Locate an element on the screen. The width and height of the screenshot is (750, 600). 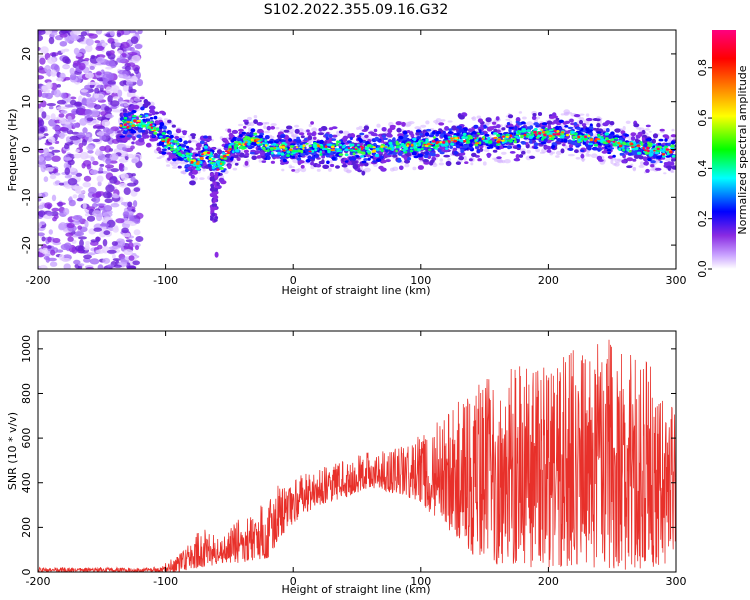
snr-y-label: SNR (10 * v/v) is located at coordinates (12, 451).